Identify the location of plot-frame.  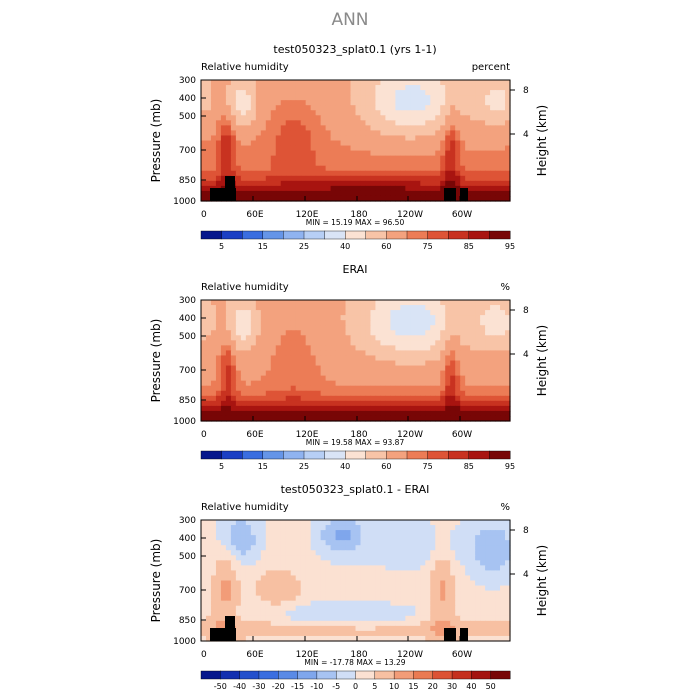
(355, 360).